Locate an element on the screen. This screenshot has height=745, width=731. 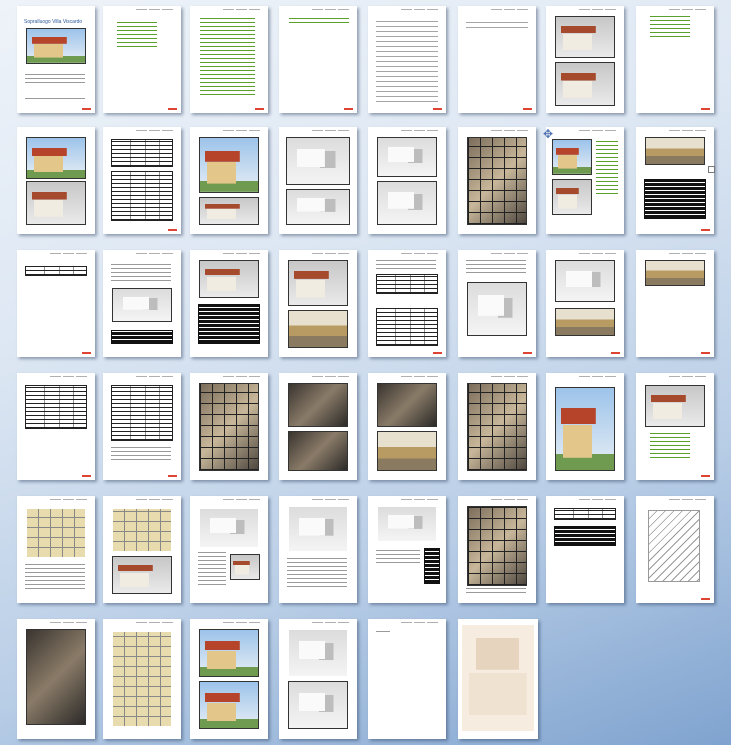
notes-list is located at coordinates (670, 446).